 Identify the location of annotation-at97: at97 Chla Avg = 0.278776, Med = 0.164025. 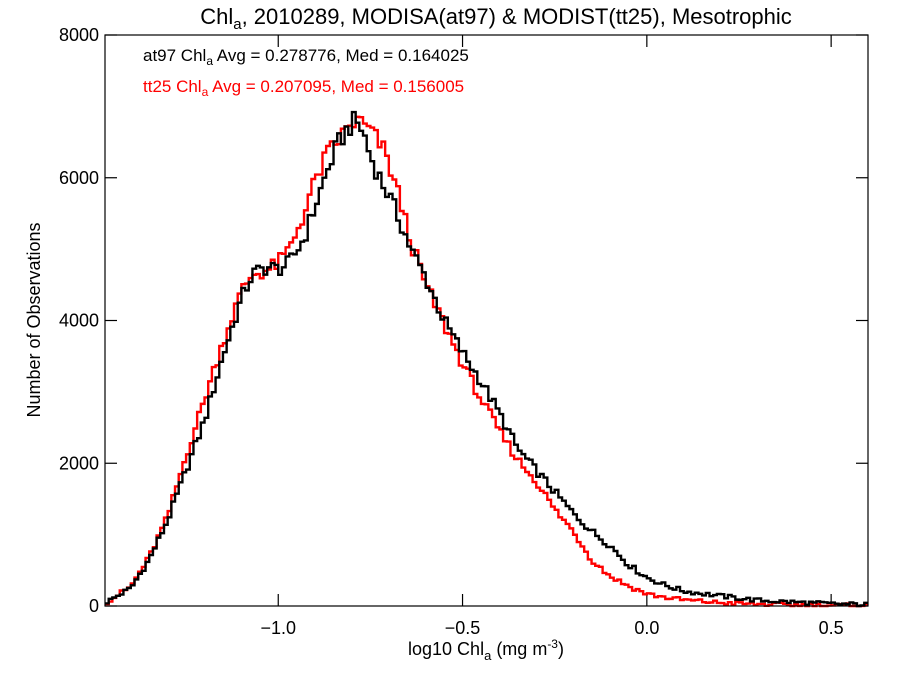
(306, 57).